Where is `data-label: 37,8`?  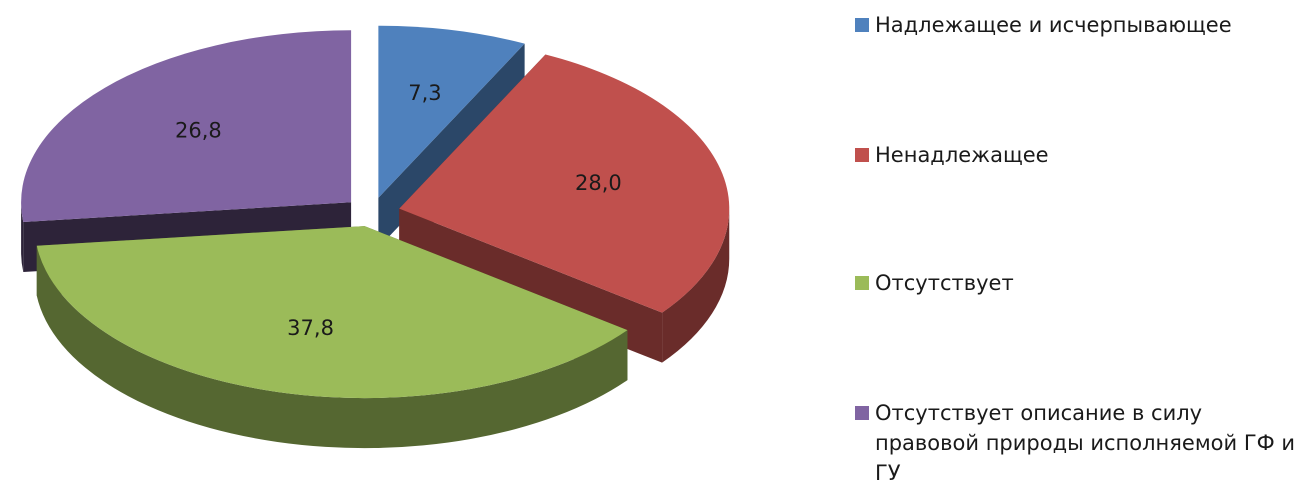
data-label: 37,8 is located at coordinates (310, 328).